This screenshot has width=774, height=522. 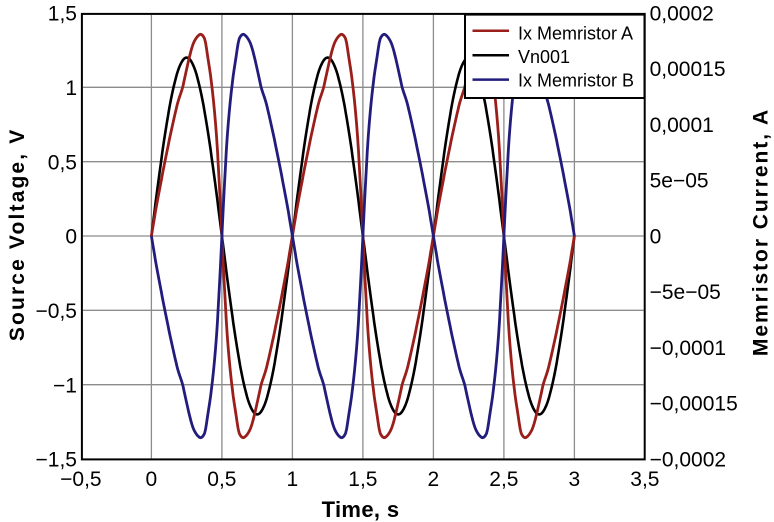 What do you see at coordinates (503, 479) in the screenshot?
I see `svg-text: 2,5` at bounding box center [503, 479].